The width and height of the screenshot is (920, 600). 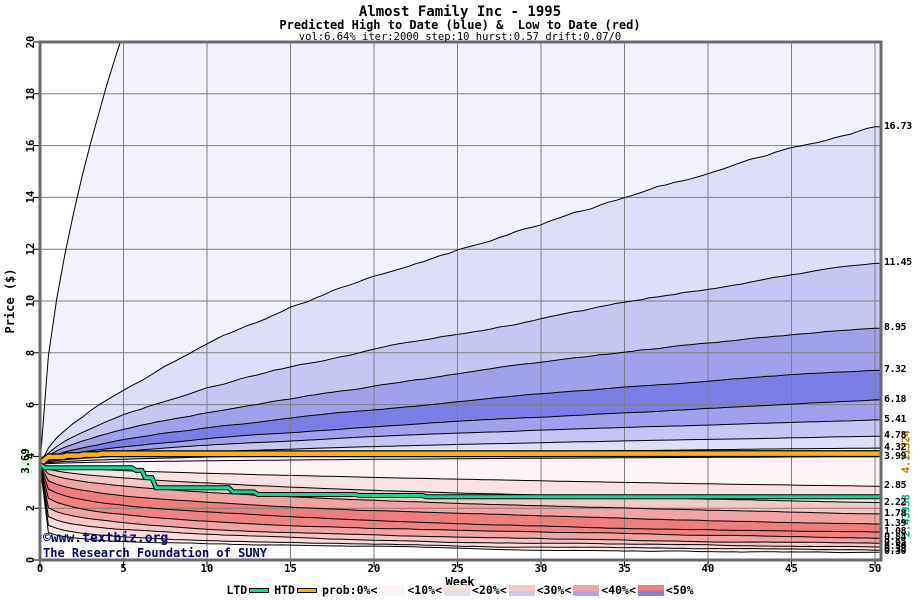 I want to click on x-tick-label: 25, so click(x=457, y=569).